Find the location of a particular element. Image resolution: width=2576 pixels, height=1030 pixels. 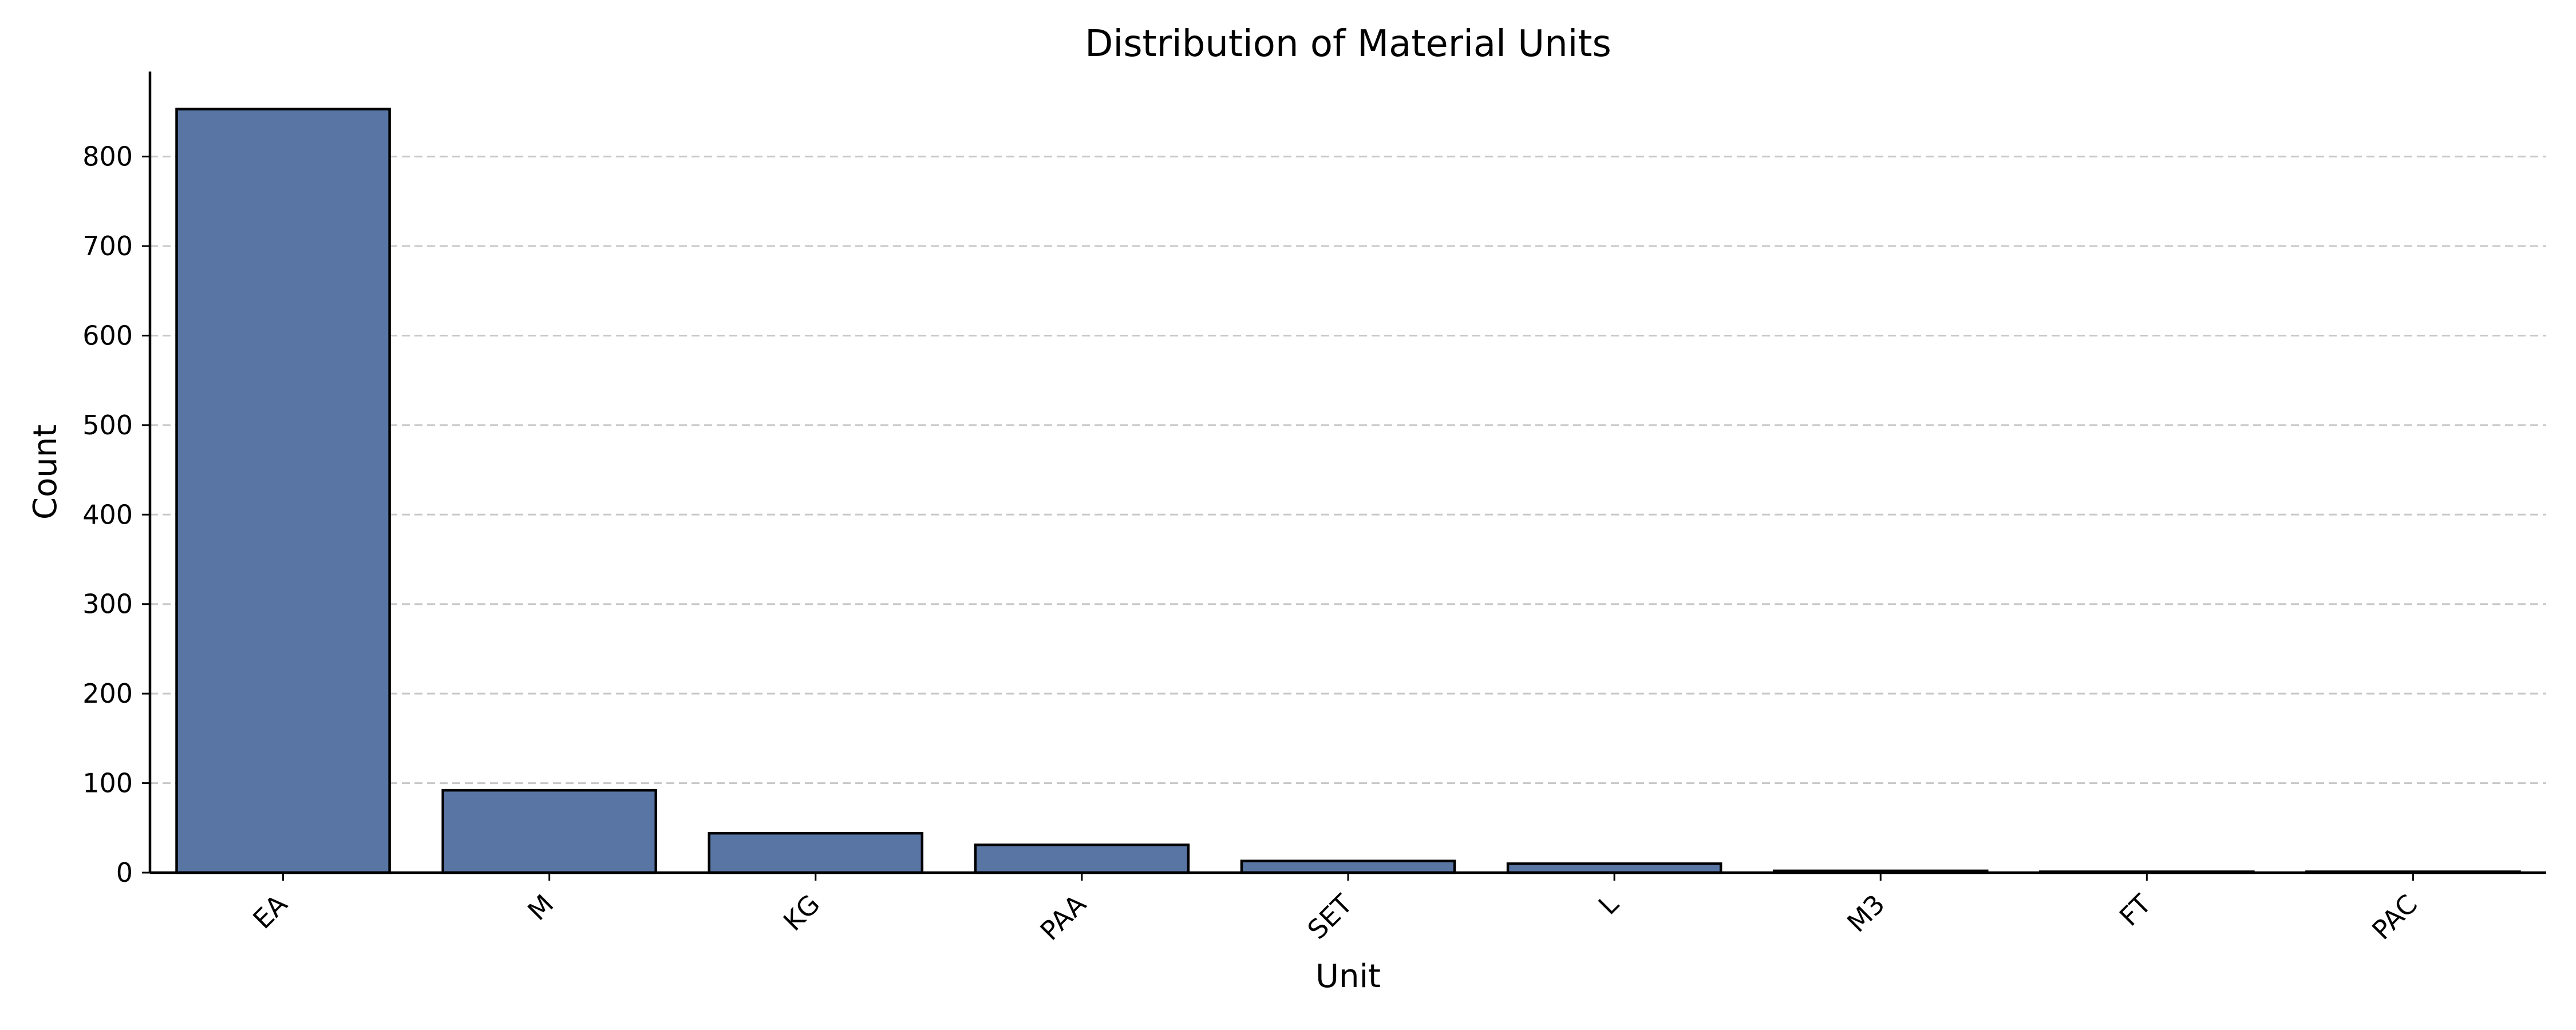

y-axis-label: Count is located at coordinates (45, 472).